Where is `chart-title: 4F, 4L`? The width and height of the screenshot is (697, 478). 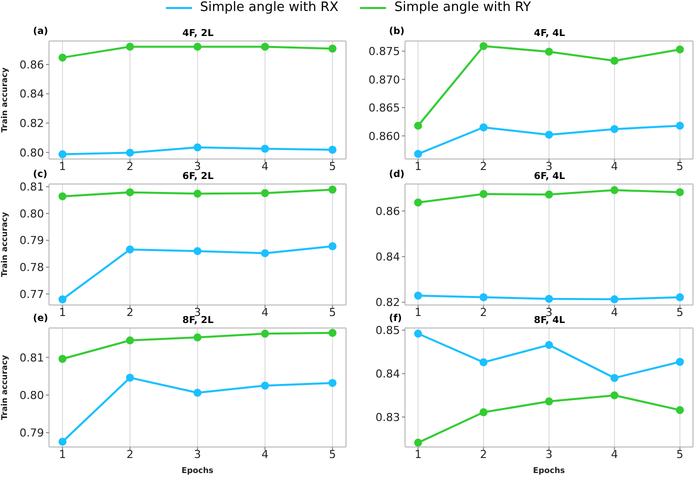 chart-title: 4F, 4L is located at coordinates (549, 33).